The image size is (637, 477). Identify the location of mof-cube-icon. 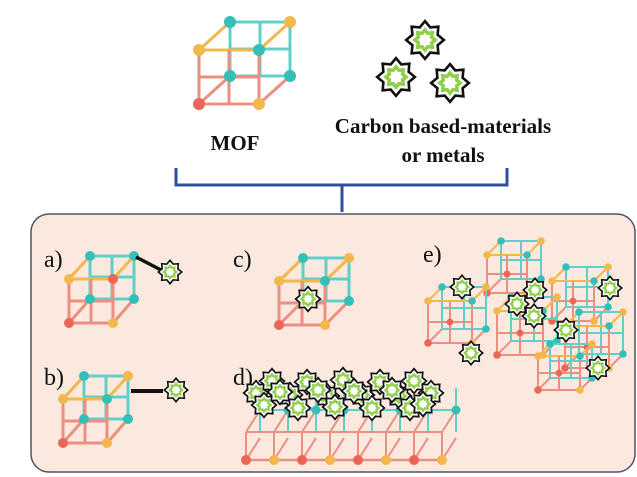
(244, 63).